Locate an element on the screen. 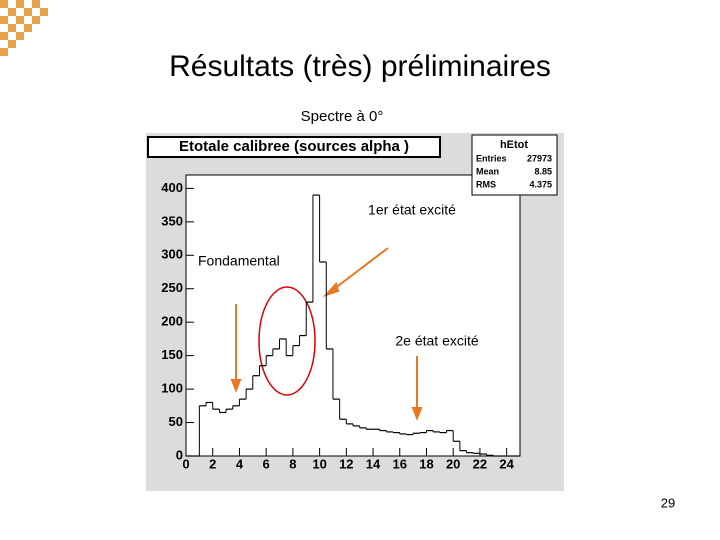 Image resolution: width=720 pixels, height=540 pixels. x-tick-label: 22 is located at coordinates (480, 463).